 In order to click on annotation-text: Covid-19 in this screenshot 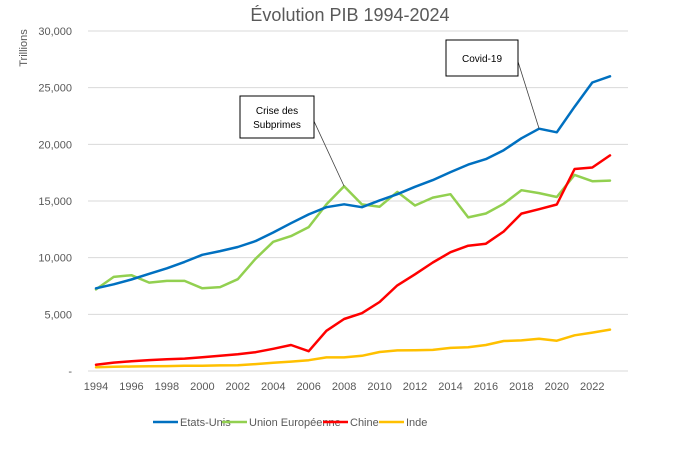, I will do `click(482, 59)`.